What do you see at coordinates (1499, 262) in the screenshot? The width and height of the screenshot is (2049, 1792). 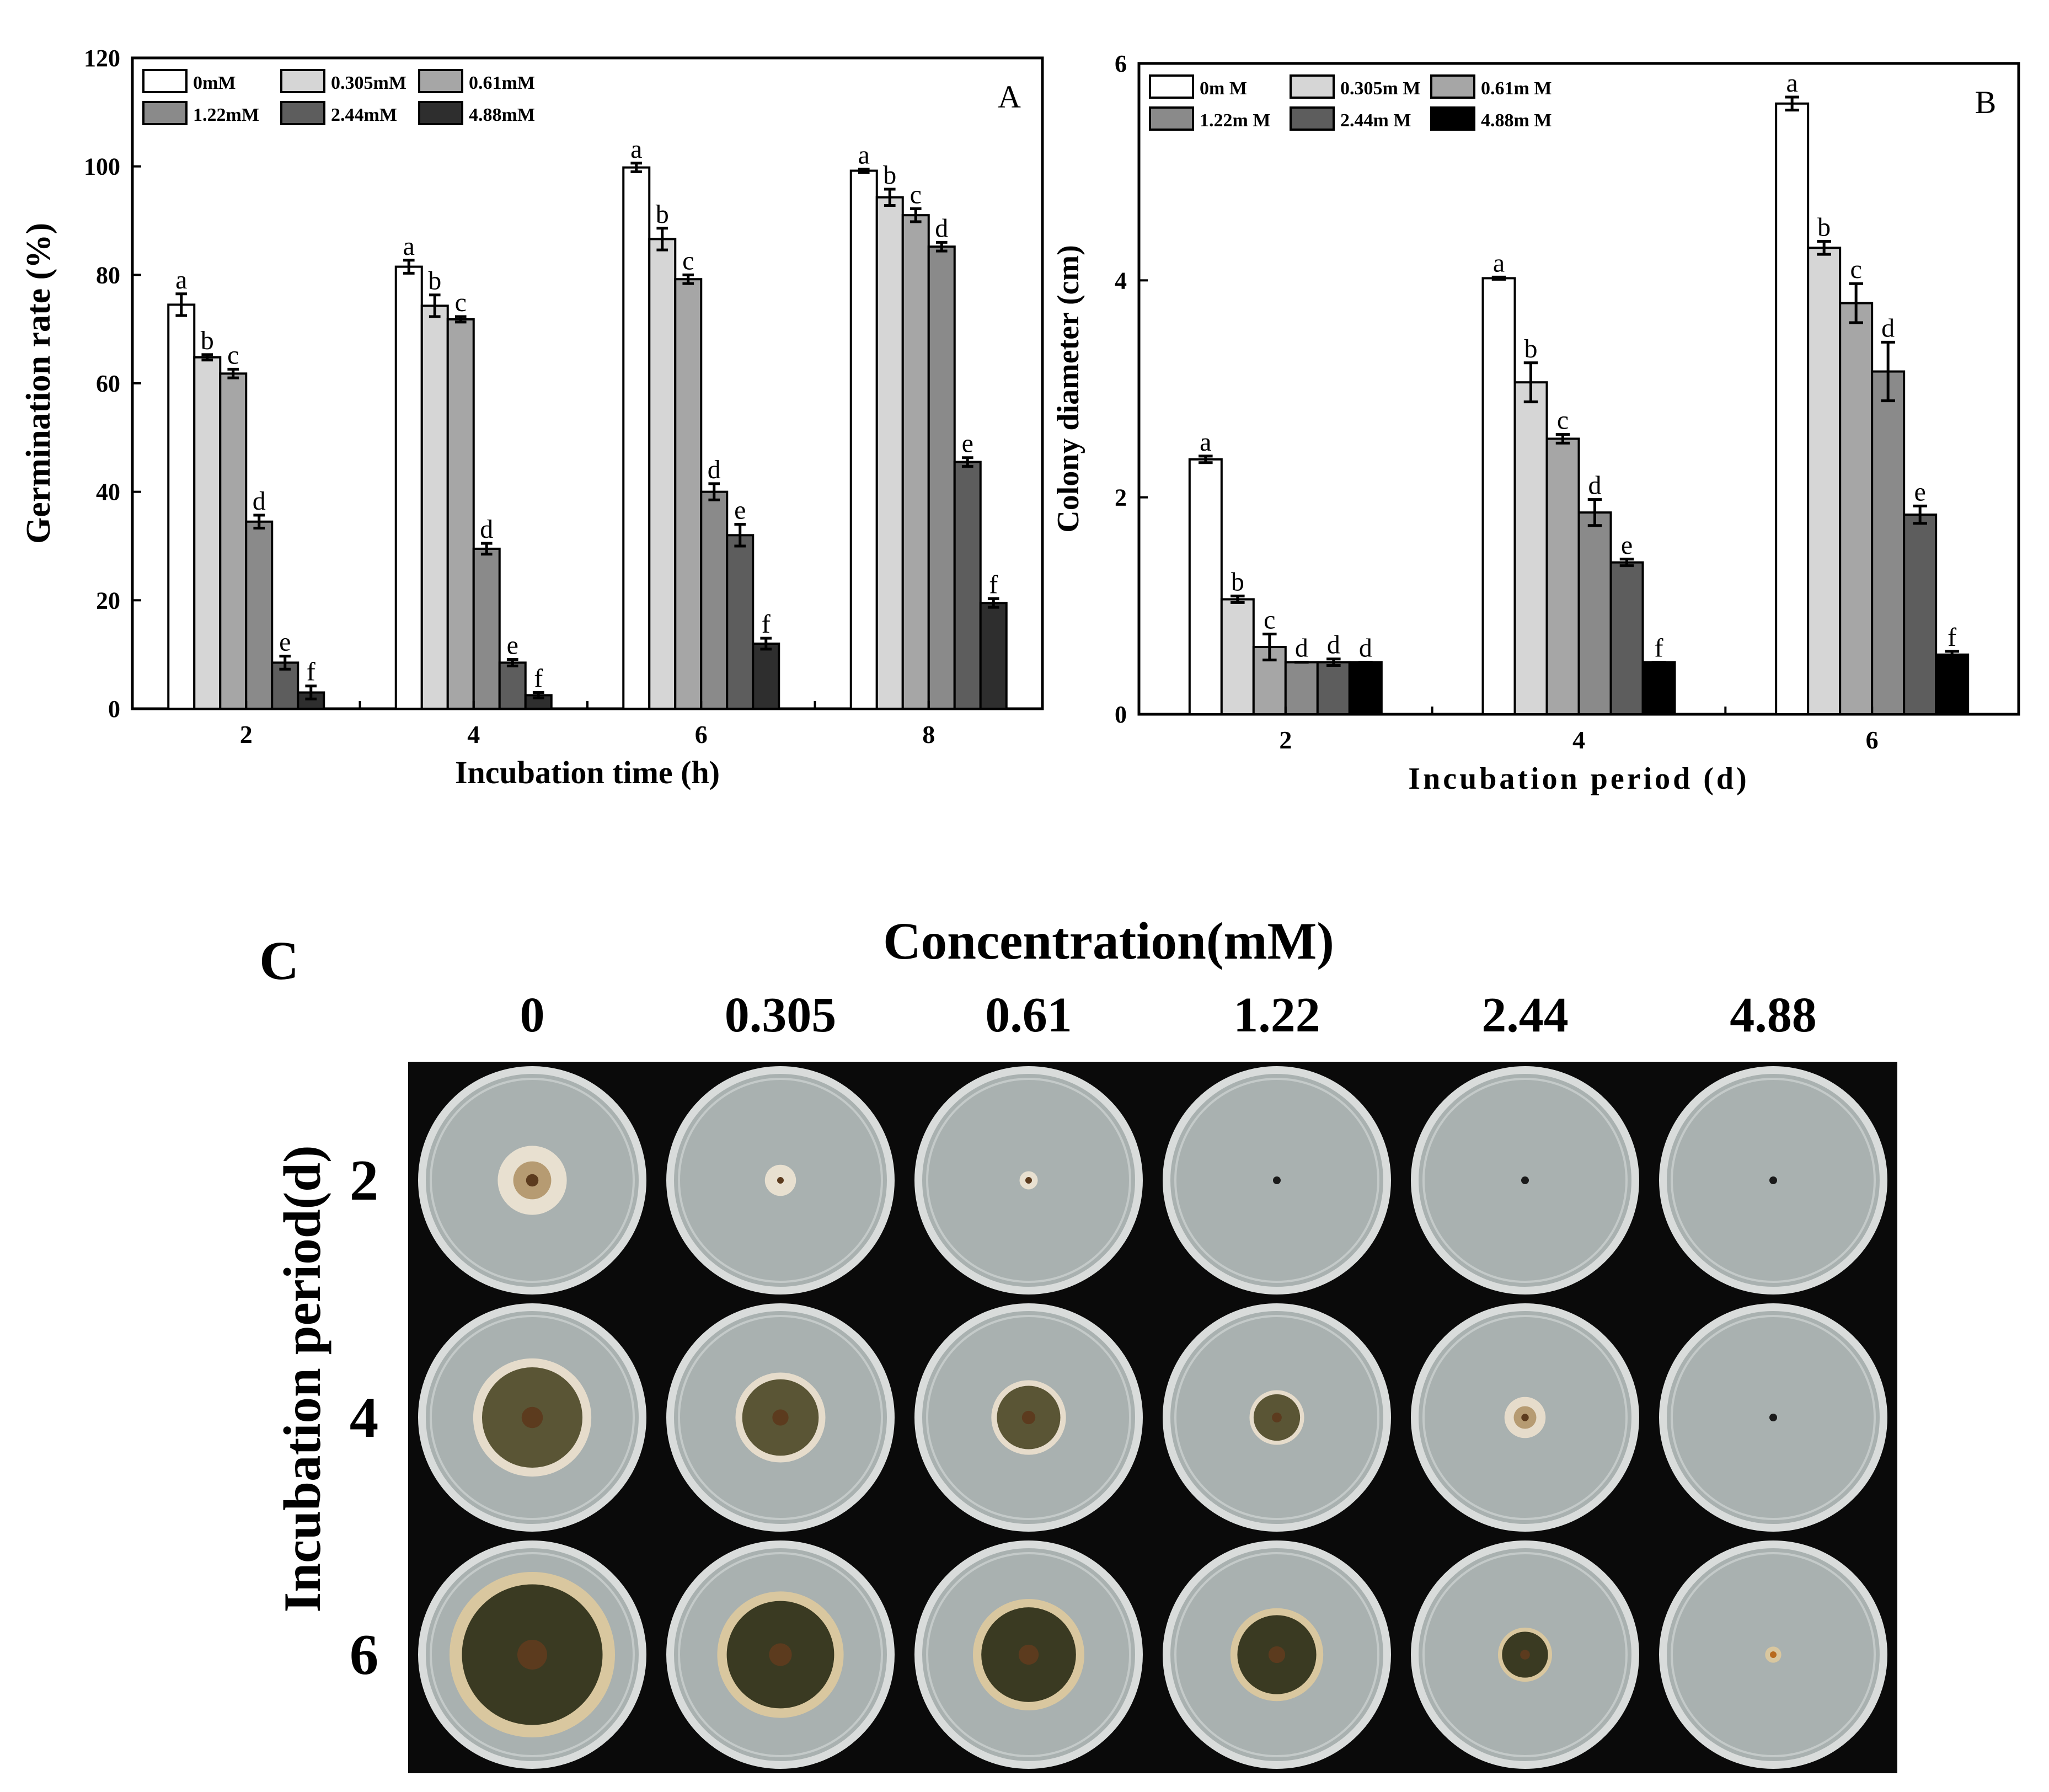 I see `significance-letter: a` at bounding box center [1499, 262].